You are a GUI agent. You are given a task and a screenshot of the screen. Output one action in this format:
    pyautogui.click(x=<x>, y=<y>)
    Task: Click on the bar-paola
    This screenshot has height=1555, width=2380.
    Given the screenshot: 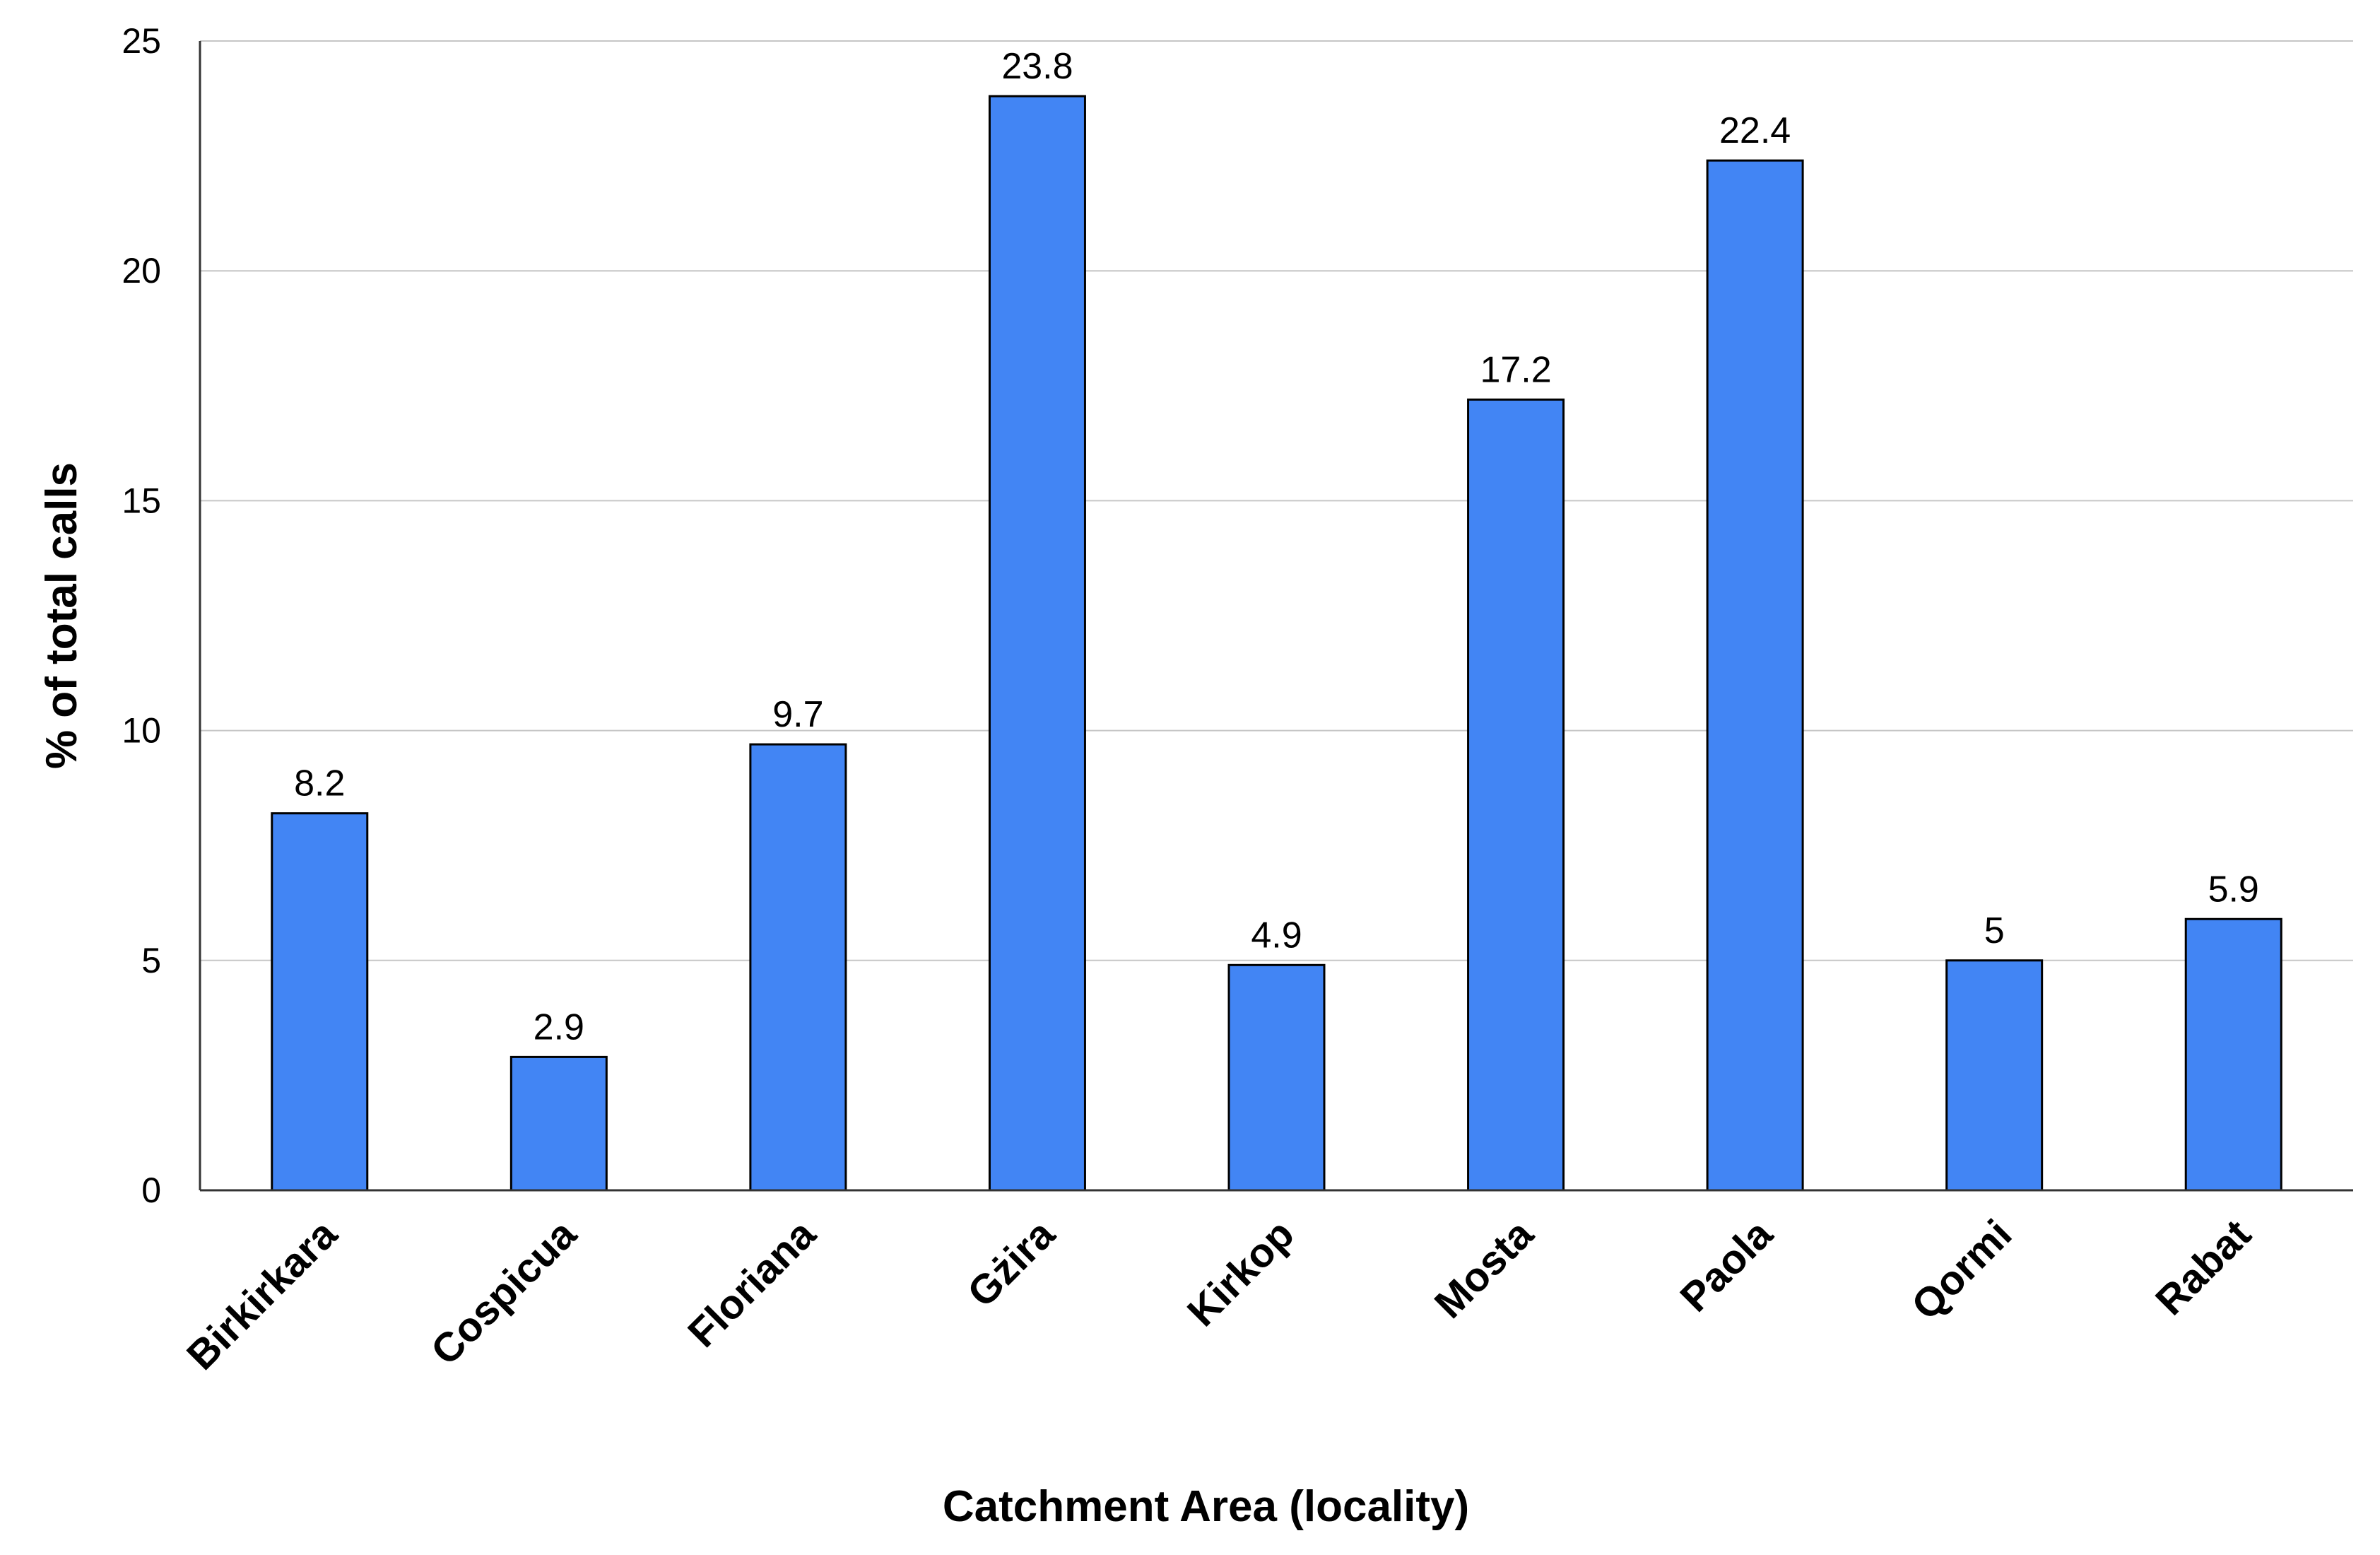 What is the action you would take?
    pyautogui.click(x=1755, y=675)
    